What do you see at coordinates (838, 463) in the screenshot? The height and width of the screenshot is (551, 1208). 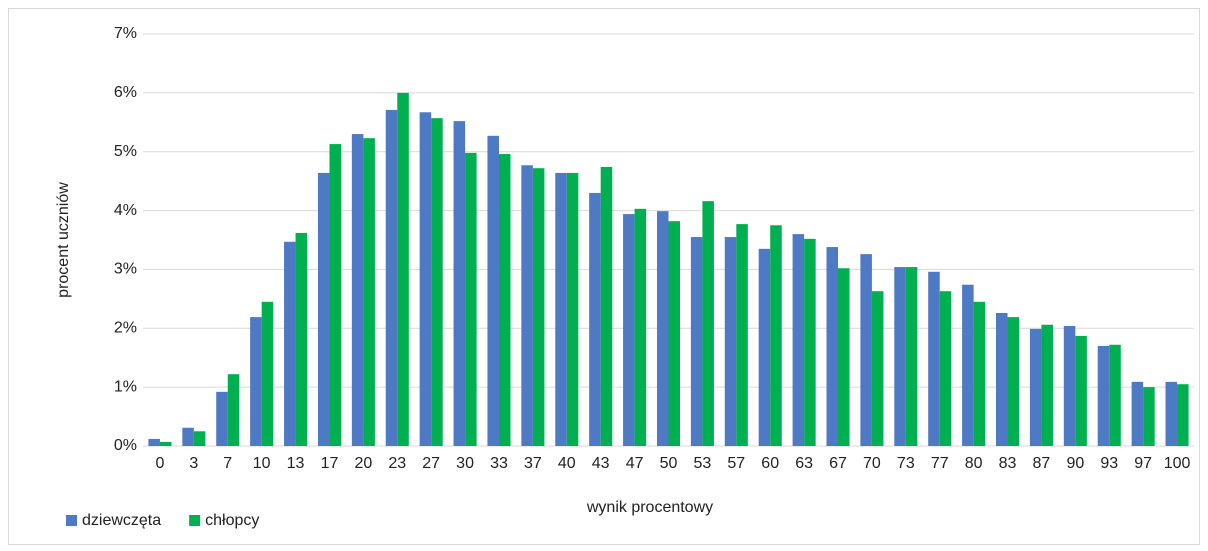 I see `x-tick-label: 67` at bounding box center [838, 463].